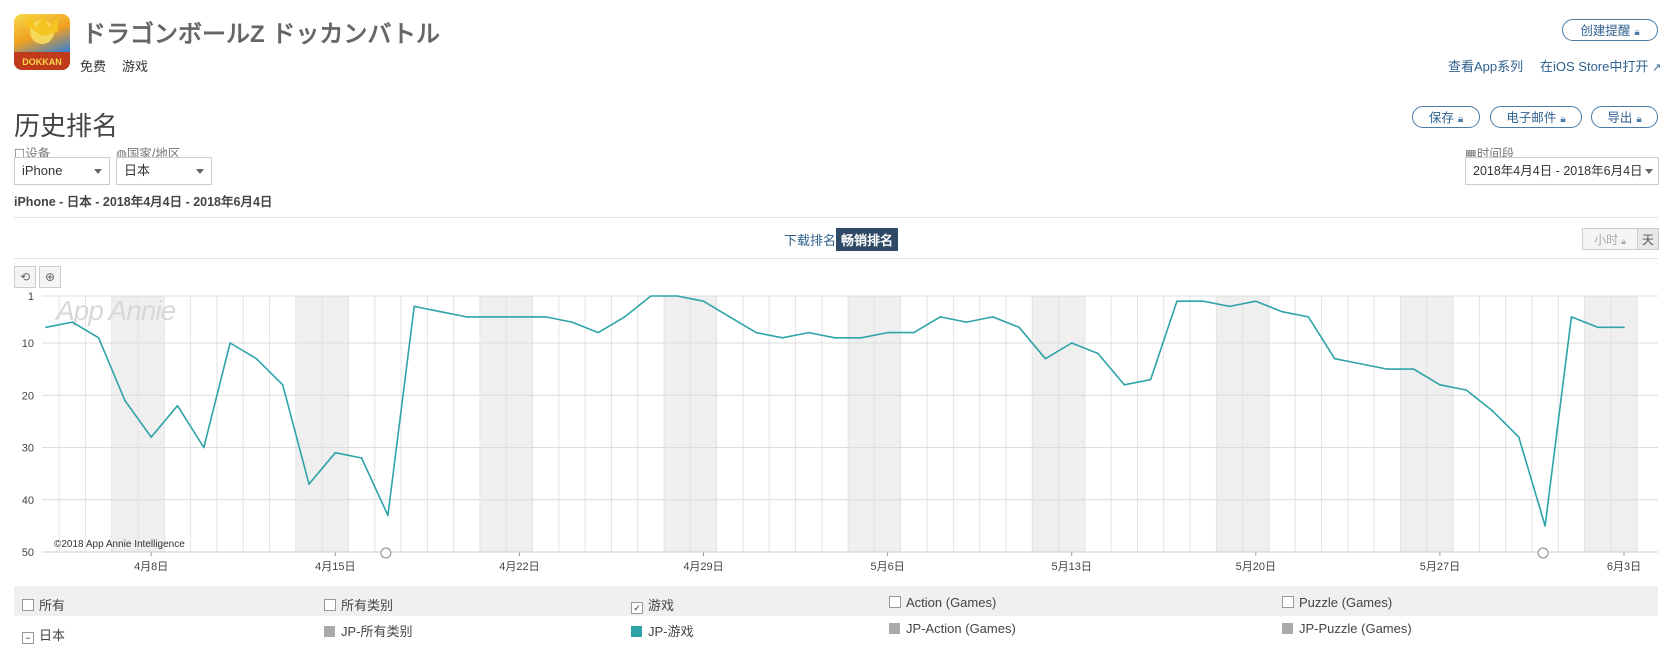 This screenshot has height=652, width=1672. Describe the element at coordinates (50, 277) in the screenshot. I see `zoom-icon: ⊕` at that location.